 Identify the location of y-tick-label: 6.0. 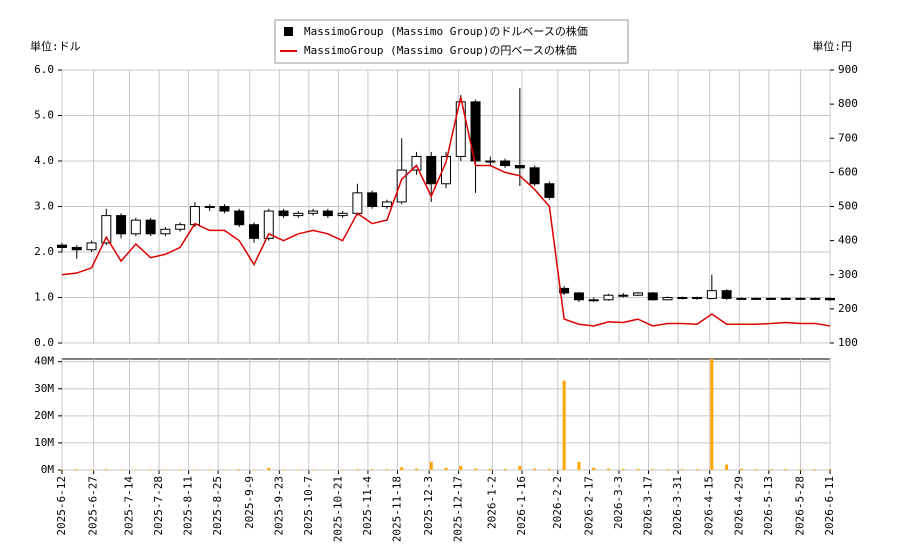
(44, 69).